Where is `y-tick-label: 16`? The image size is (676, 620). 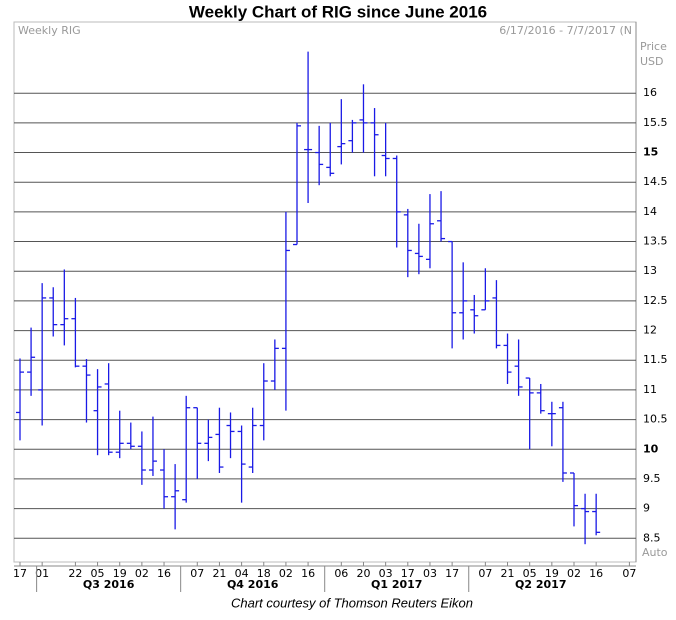 y-tick-label: 16 is located at coordinates (650, 92).